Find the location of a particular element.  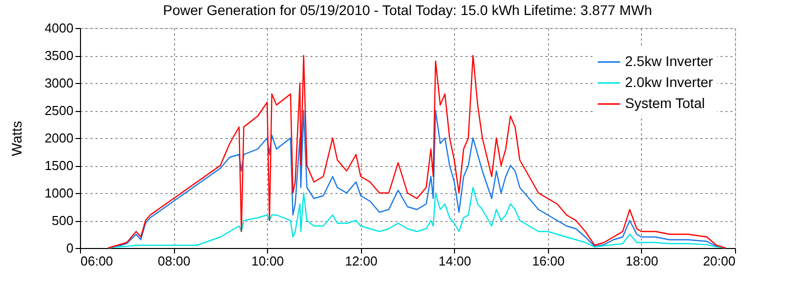

x-tick-label: 20:00 is located at coordinates (719, 261).